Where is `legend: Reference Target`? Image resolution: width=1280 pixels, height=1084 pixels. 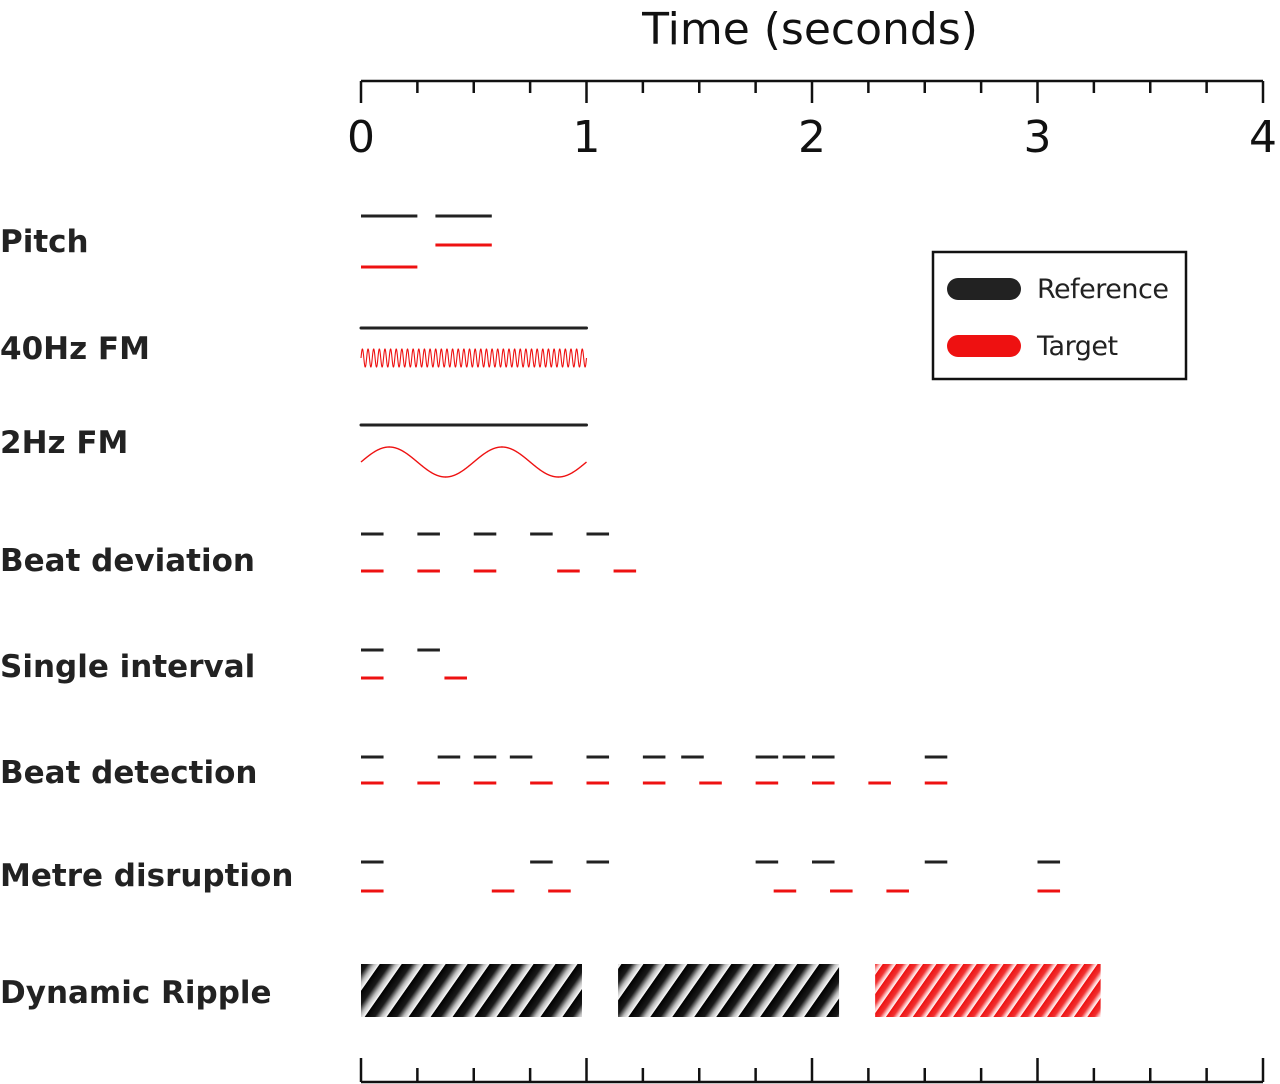
legend: Reference Target is located at coordinates (1059, 315).